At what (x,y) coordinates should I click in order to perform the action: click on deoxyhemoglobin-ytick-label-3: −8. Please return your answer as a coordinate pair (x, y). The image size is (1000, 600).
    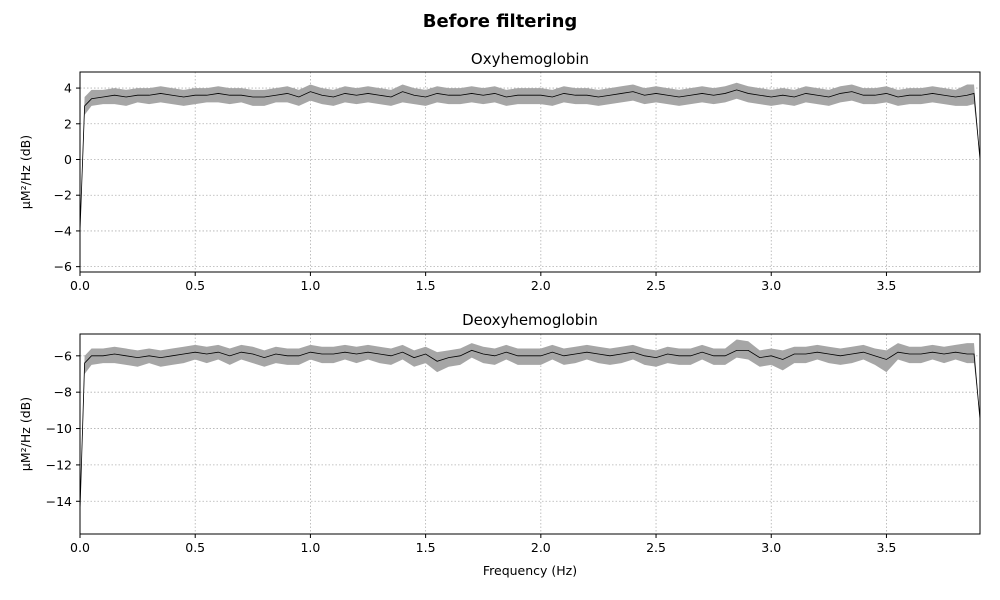
    Looking at the image, I should click on (63, 392).